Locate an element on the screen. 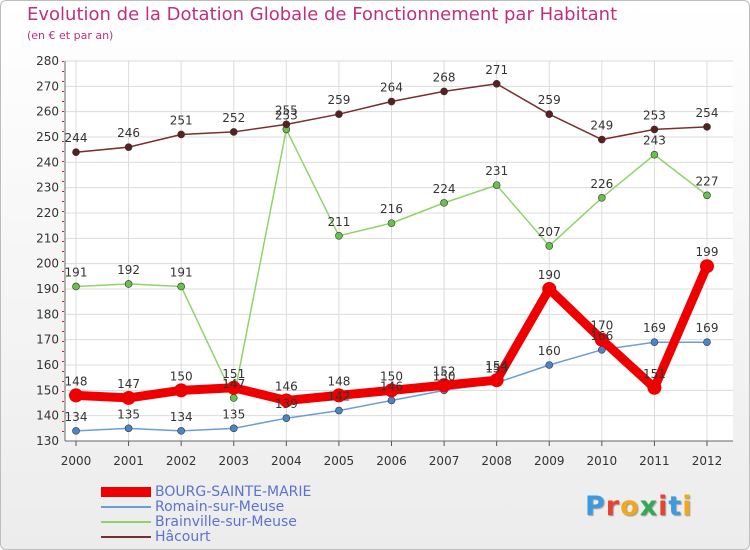  data-label-bourg-sainte-marie: 199 is located at coordinates (707, 252).